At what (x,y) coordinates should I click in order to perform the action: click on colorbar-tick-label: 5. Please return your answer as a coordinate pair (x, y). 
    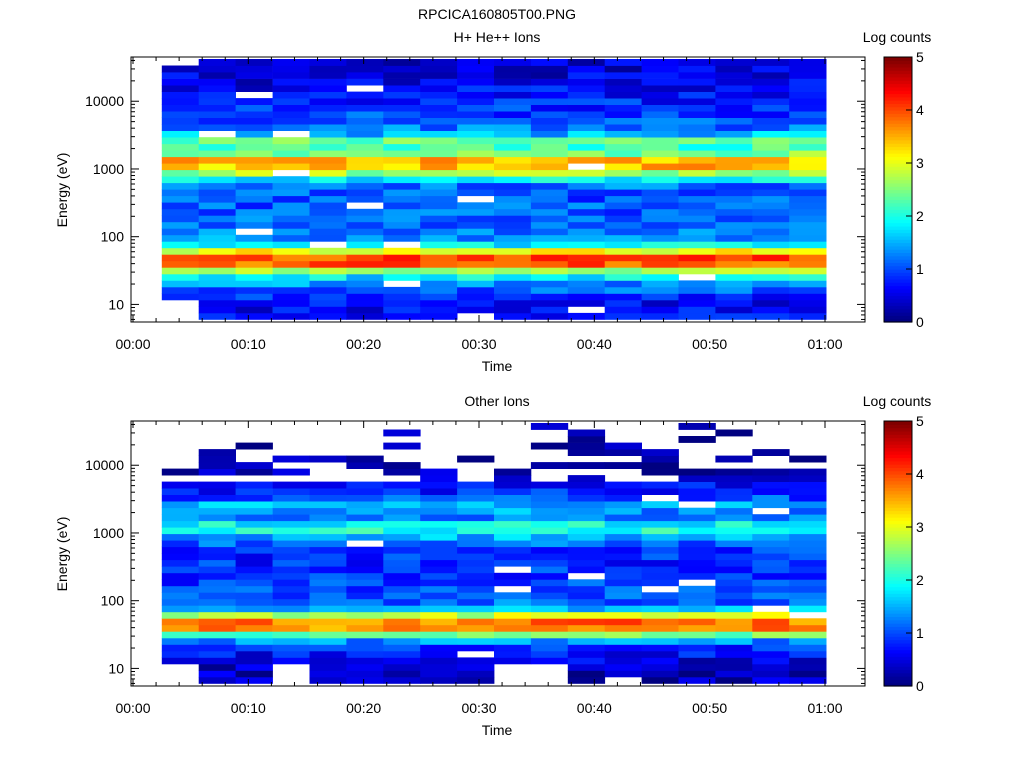
    Looking at the image, I should click on (920, 421).